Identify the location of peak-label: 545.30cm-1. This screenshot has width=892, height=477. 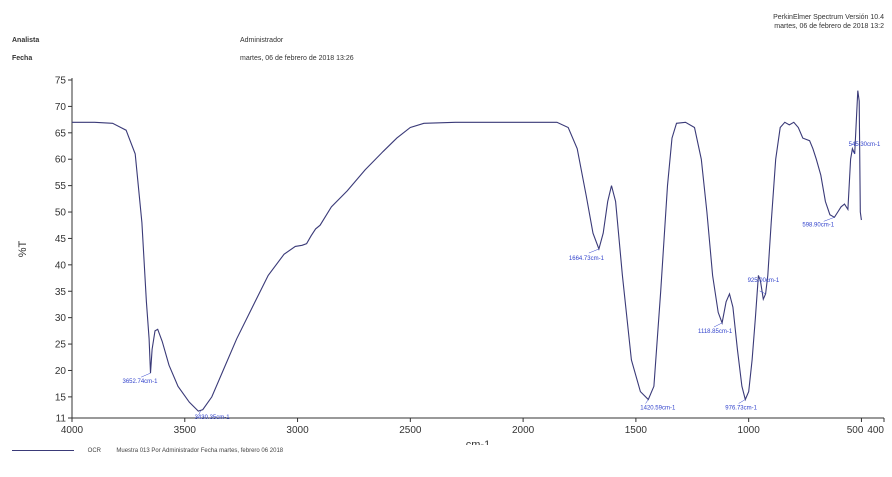
(865, 145).